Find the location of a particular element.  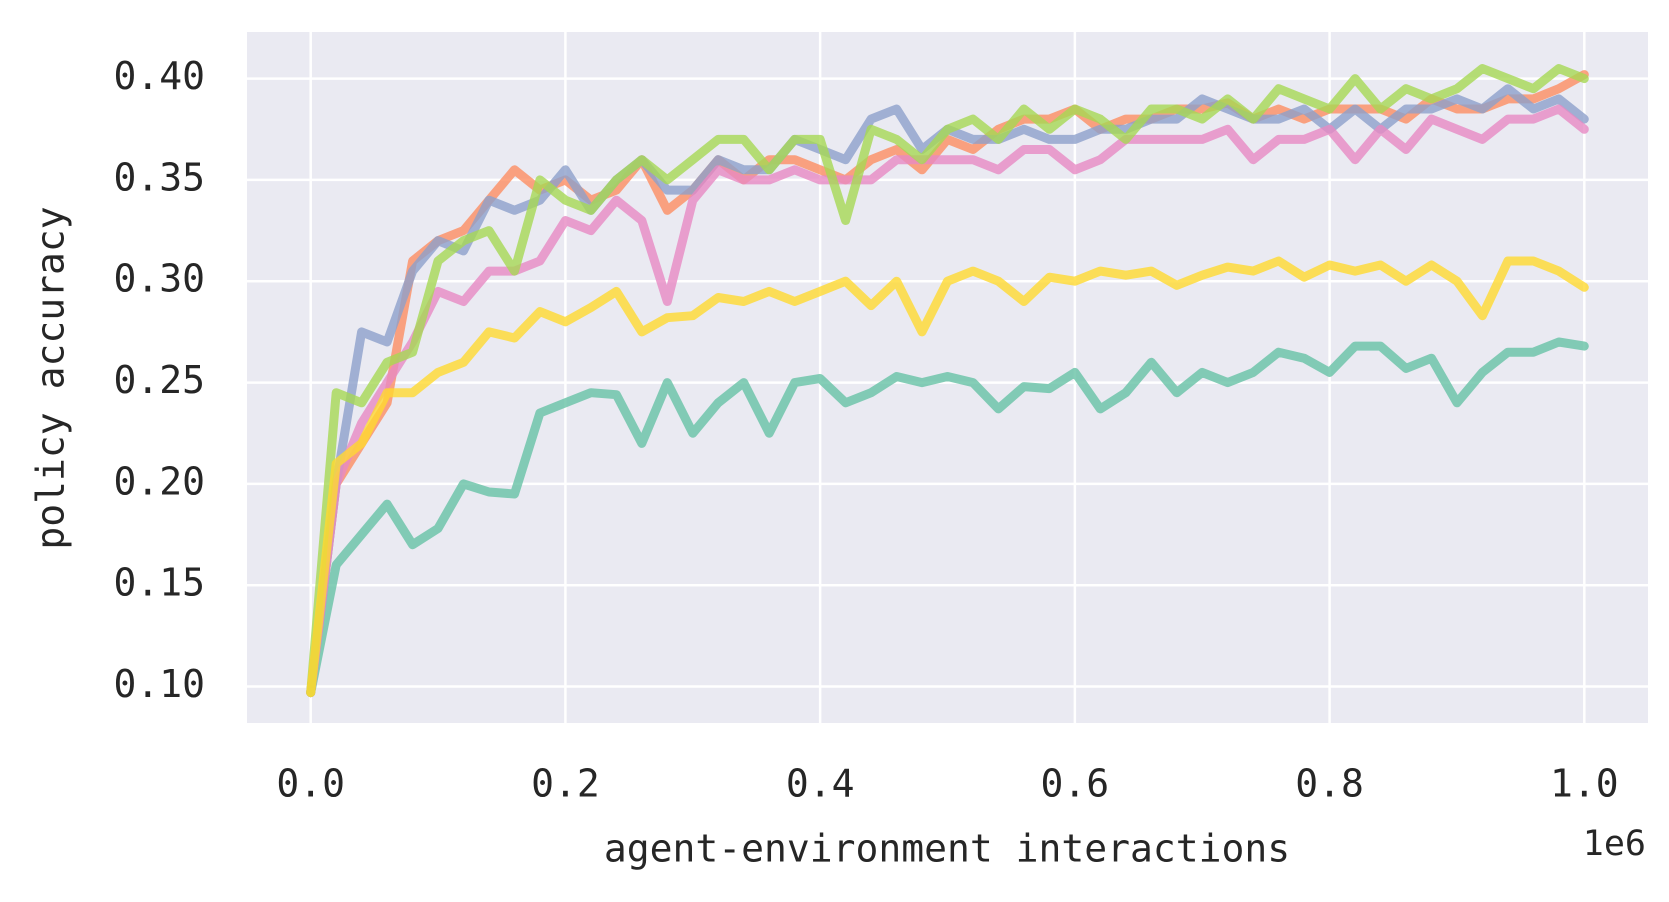

x-tick-label: 0.0 is located at coordinates (310, 784).